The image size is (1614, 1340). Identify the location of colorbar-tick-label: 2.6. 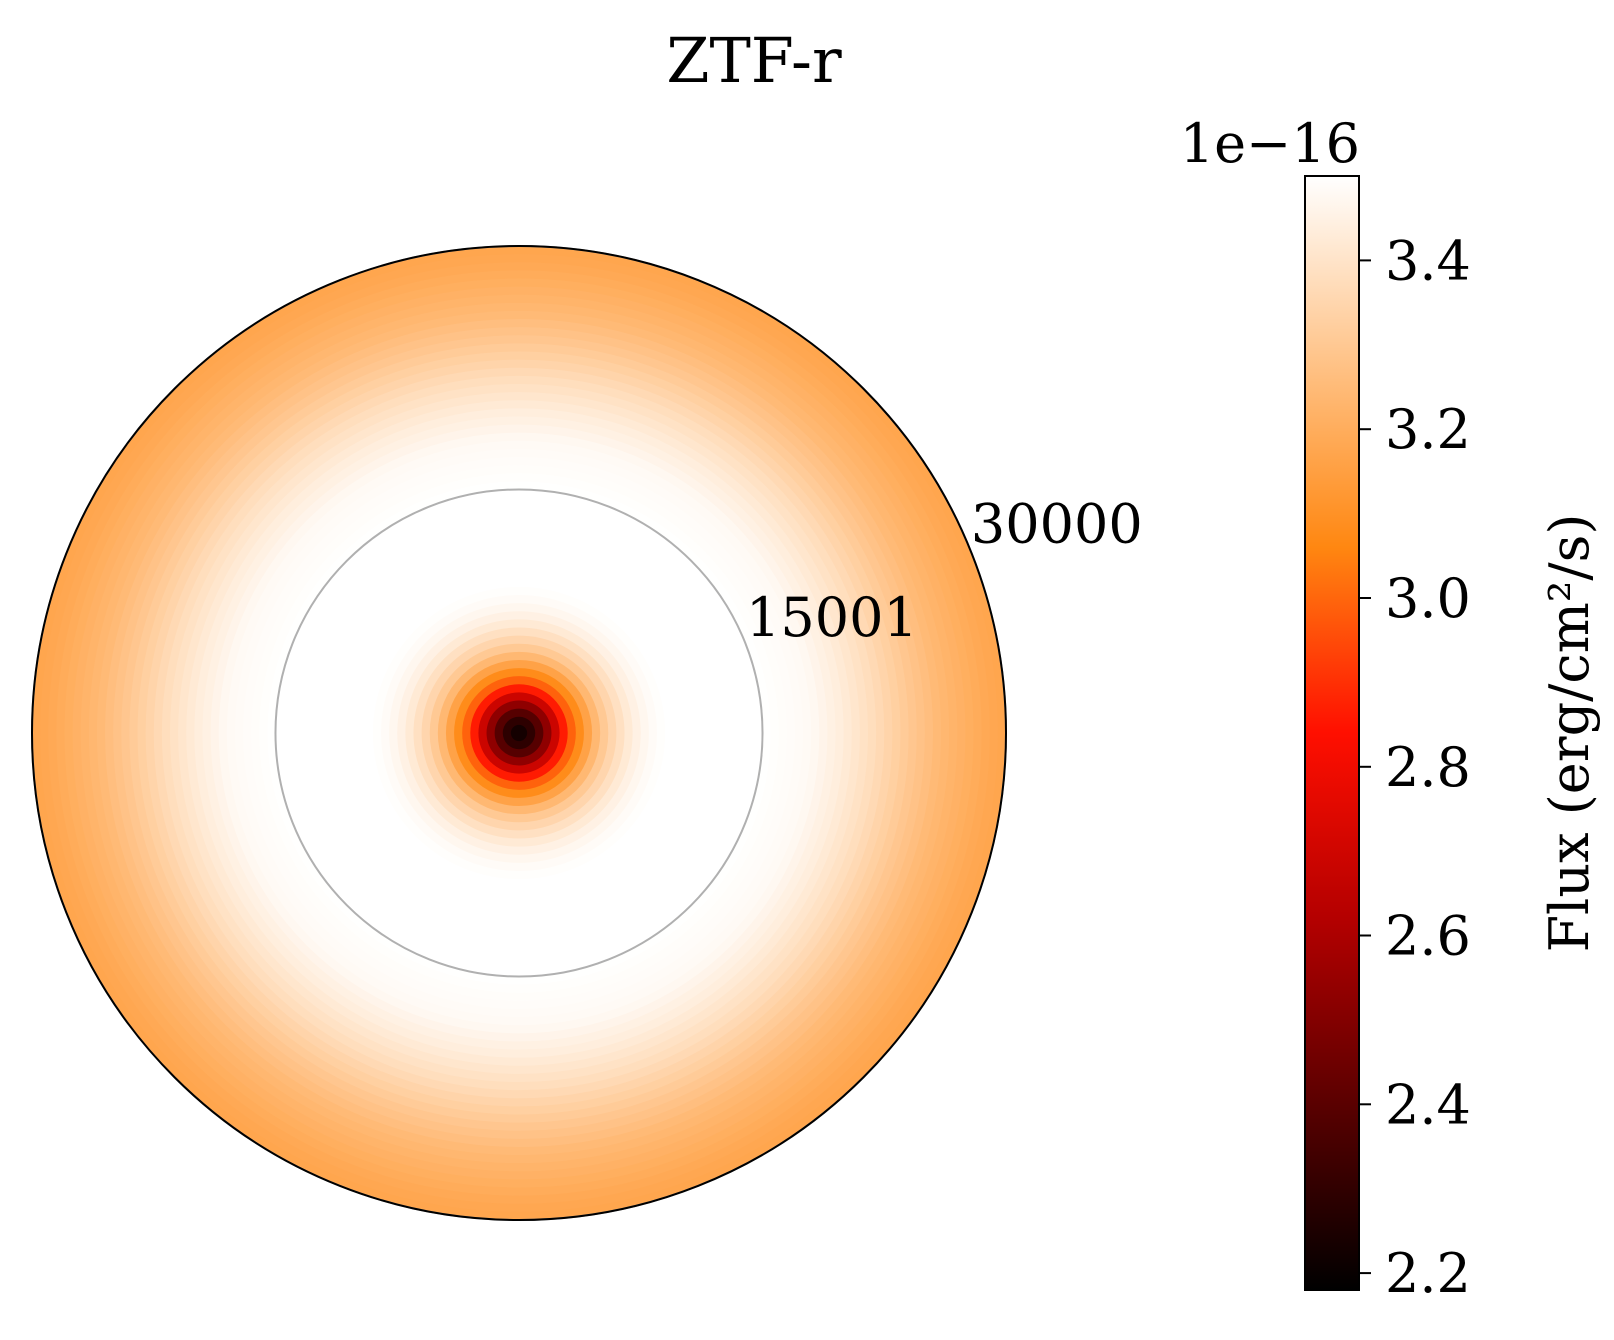
(1428, 936).